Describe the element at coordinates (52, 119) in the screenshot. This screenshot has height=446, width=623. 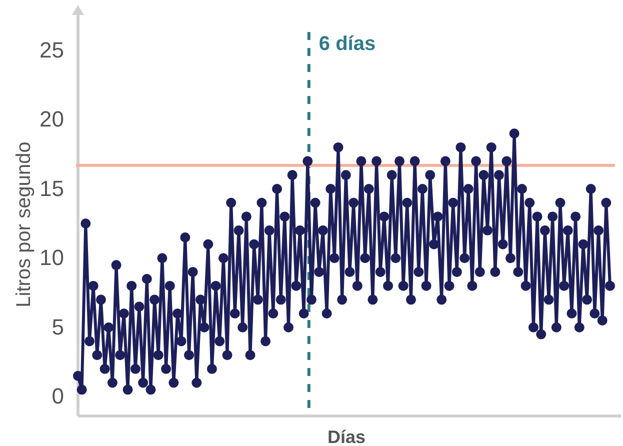
I see `y-tick-label: 20` at that location.